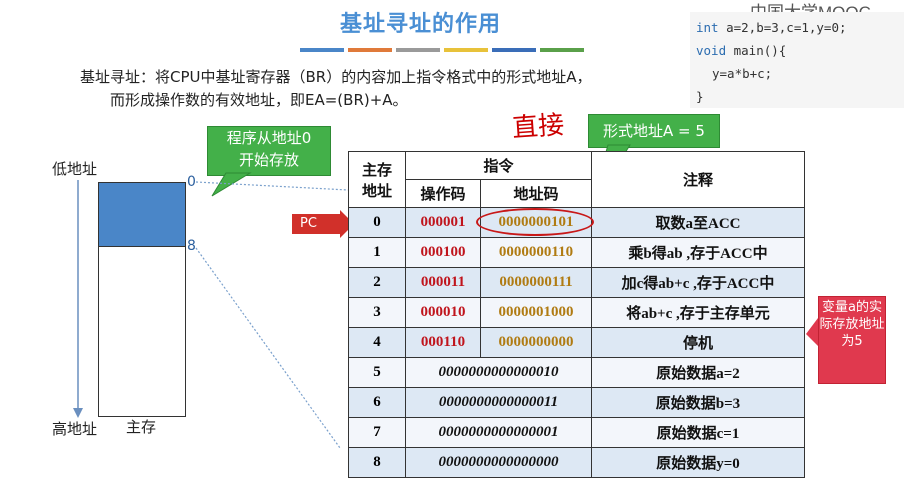  I want to click on row-data: 0000000000000000, so click(498, 462).